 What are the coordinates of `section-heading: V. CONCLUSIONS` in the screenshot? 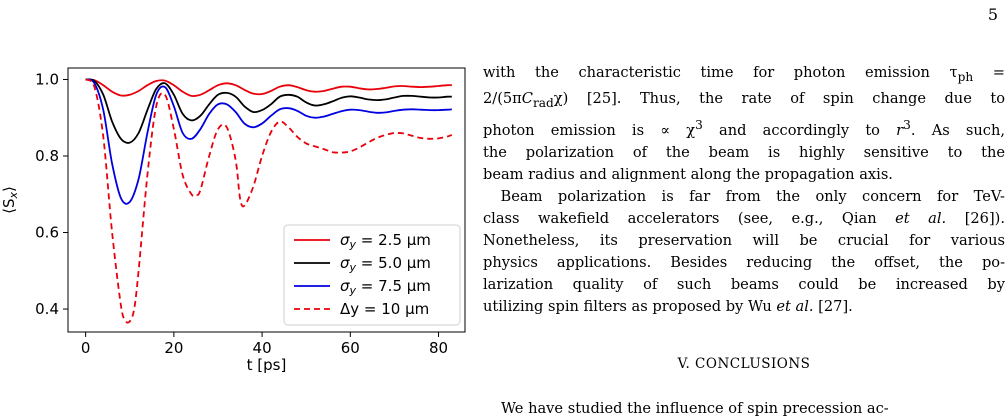 It's located at (744, 364).